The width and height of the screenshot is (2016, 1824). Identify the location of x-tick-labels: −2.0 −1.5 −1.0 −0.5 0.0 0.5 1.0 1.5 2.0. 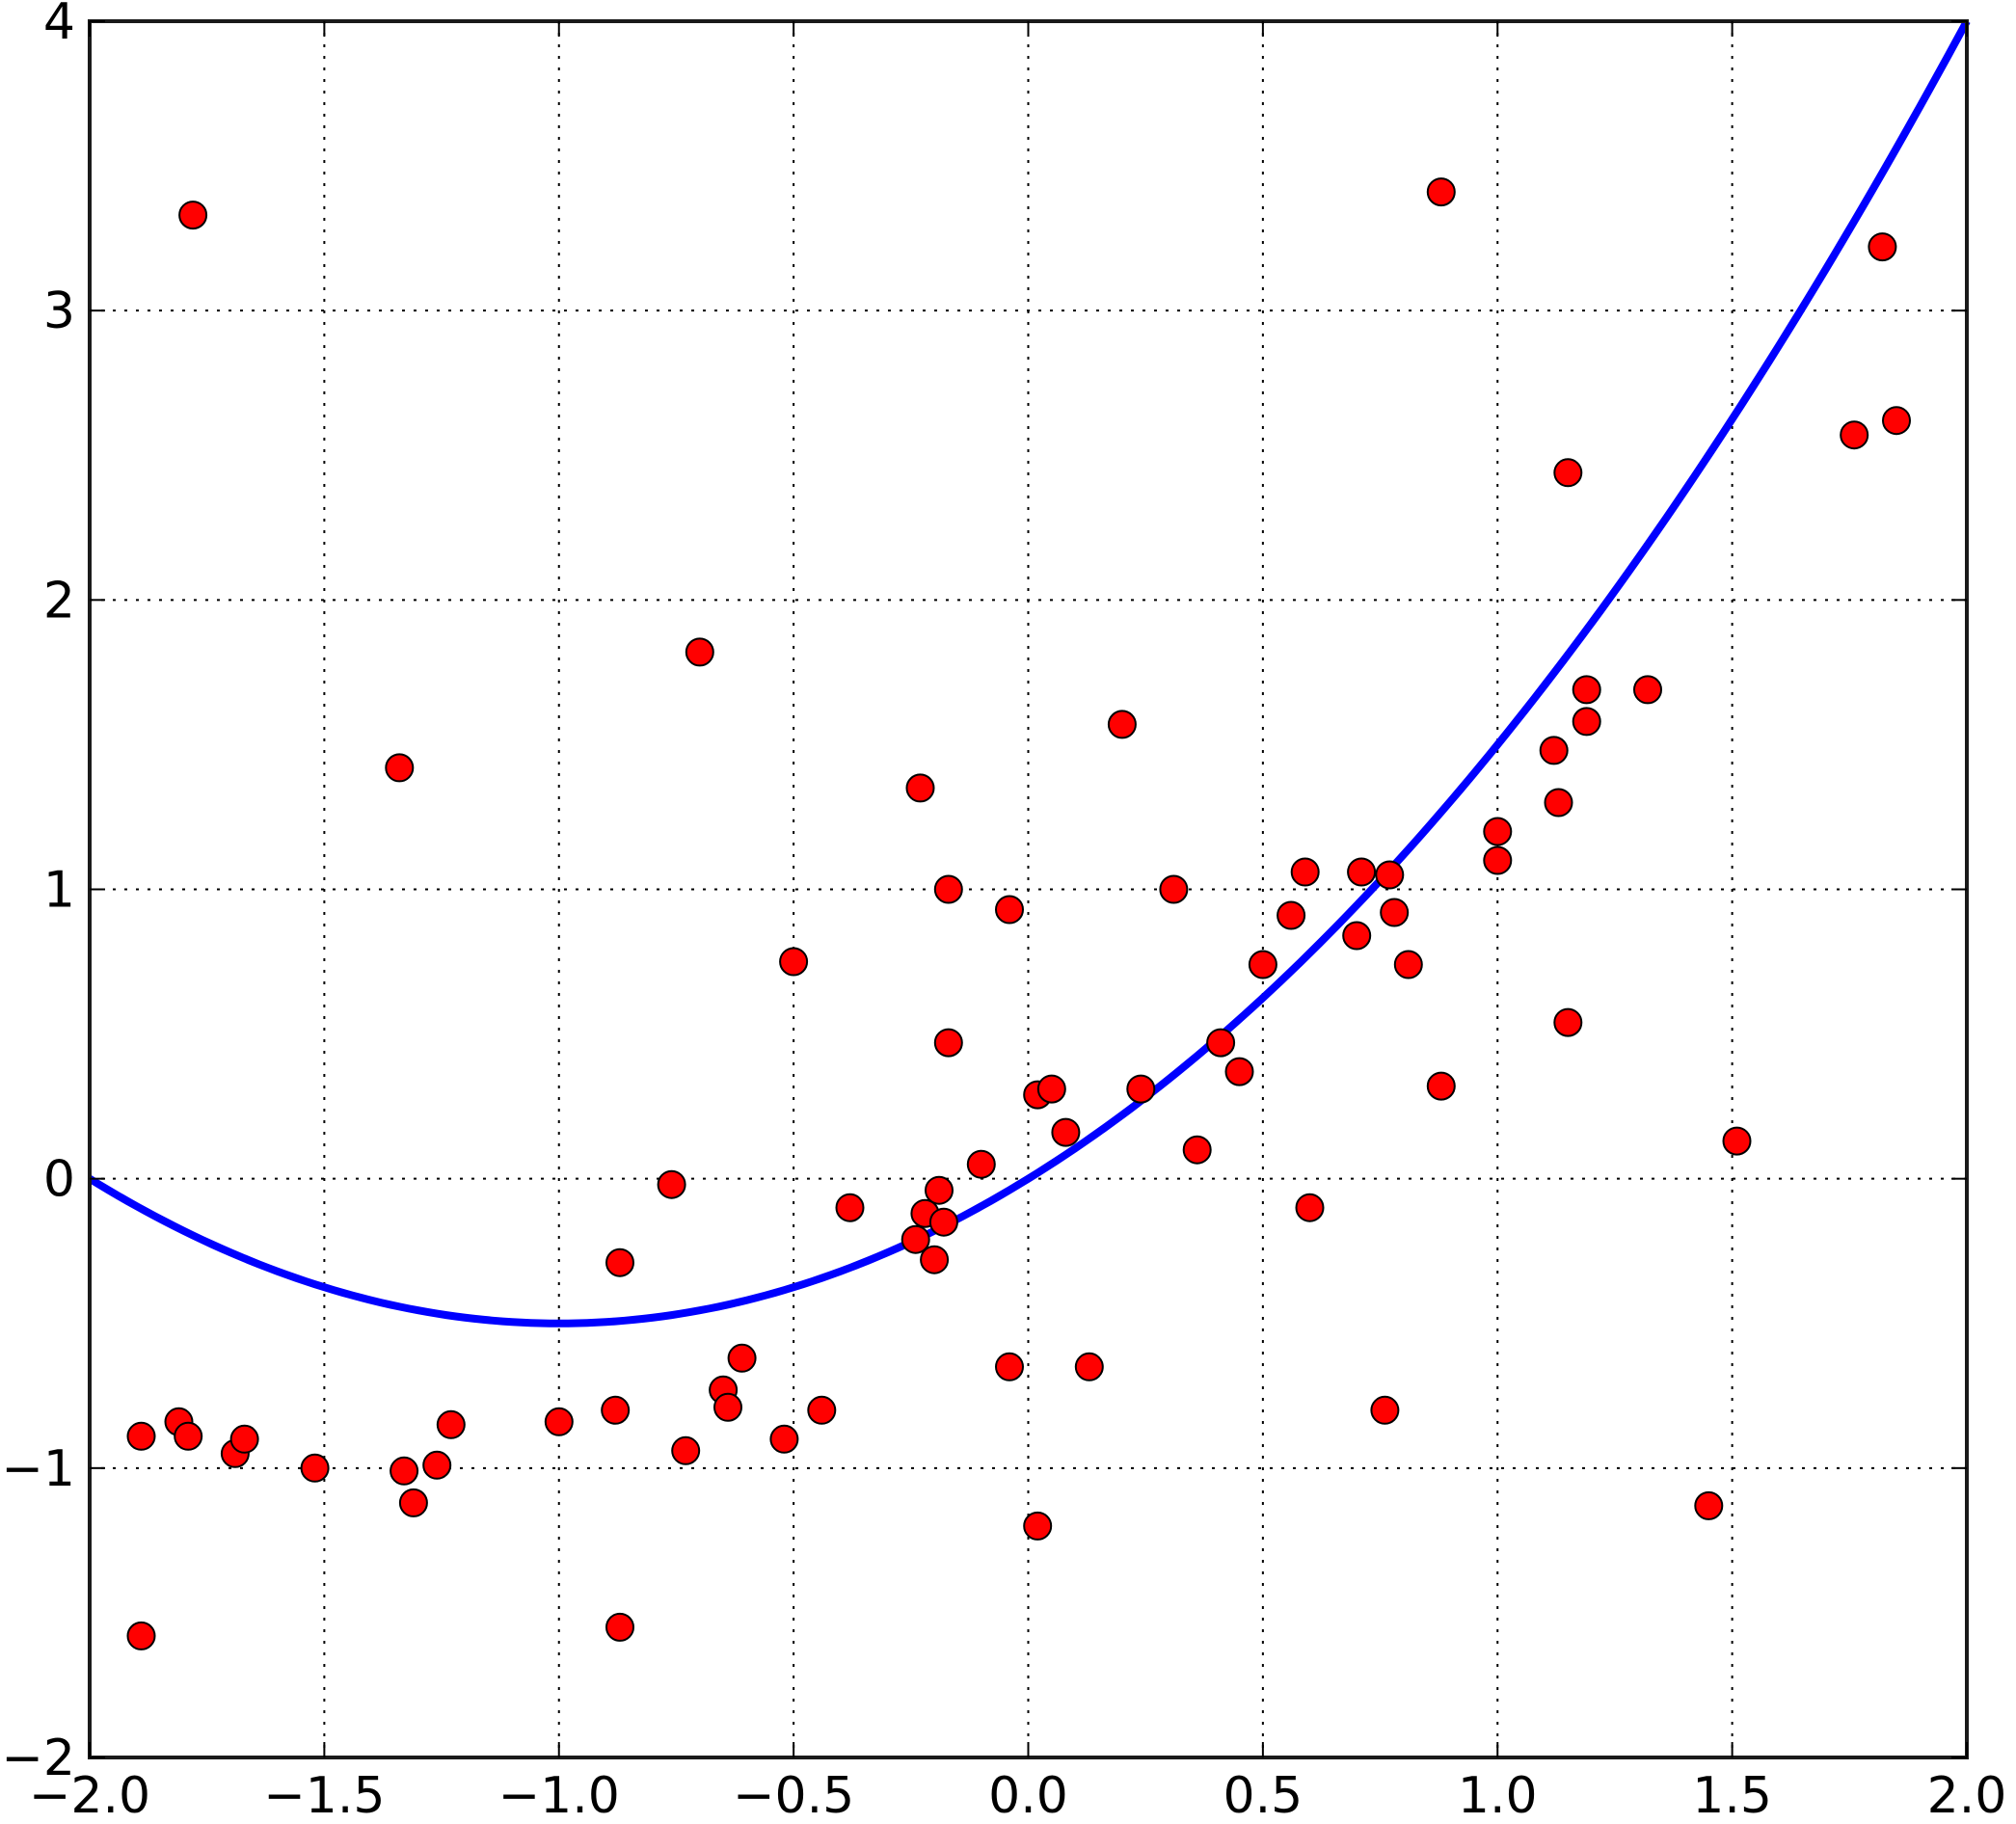
(1018, 1795).